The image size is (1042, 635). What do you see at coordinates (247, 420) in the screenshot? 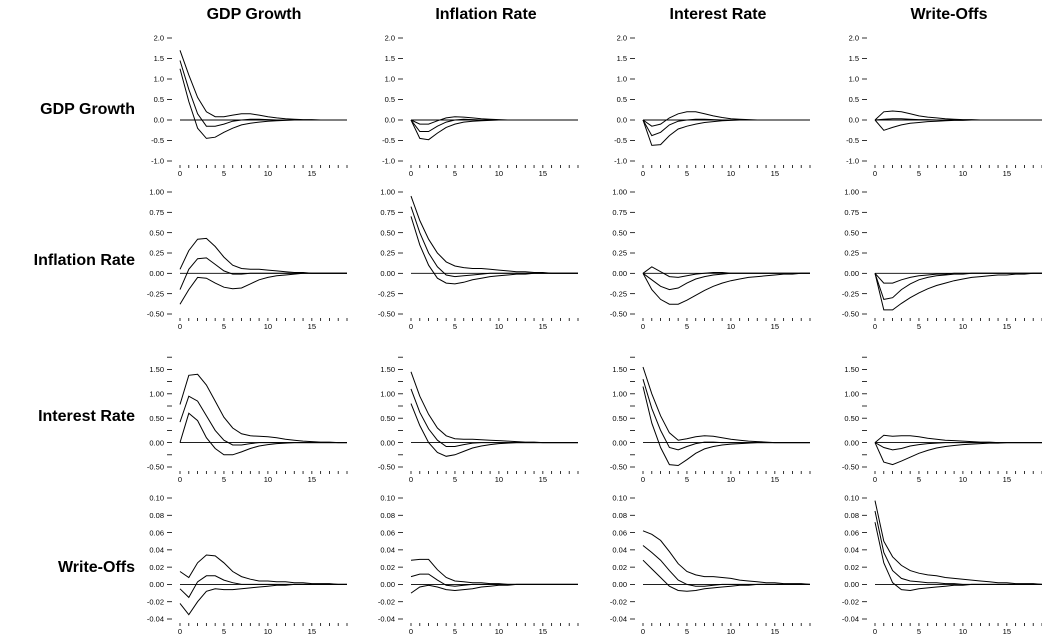
I see `panel-interest-rate-to-gdp-growth: -0.50 0.00 0.50 1.00 1.50 0 5 10 15` at bounding box center [247, 420].